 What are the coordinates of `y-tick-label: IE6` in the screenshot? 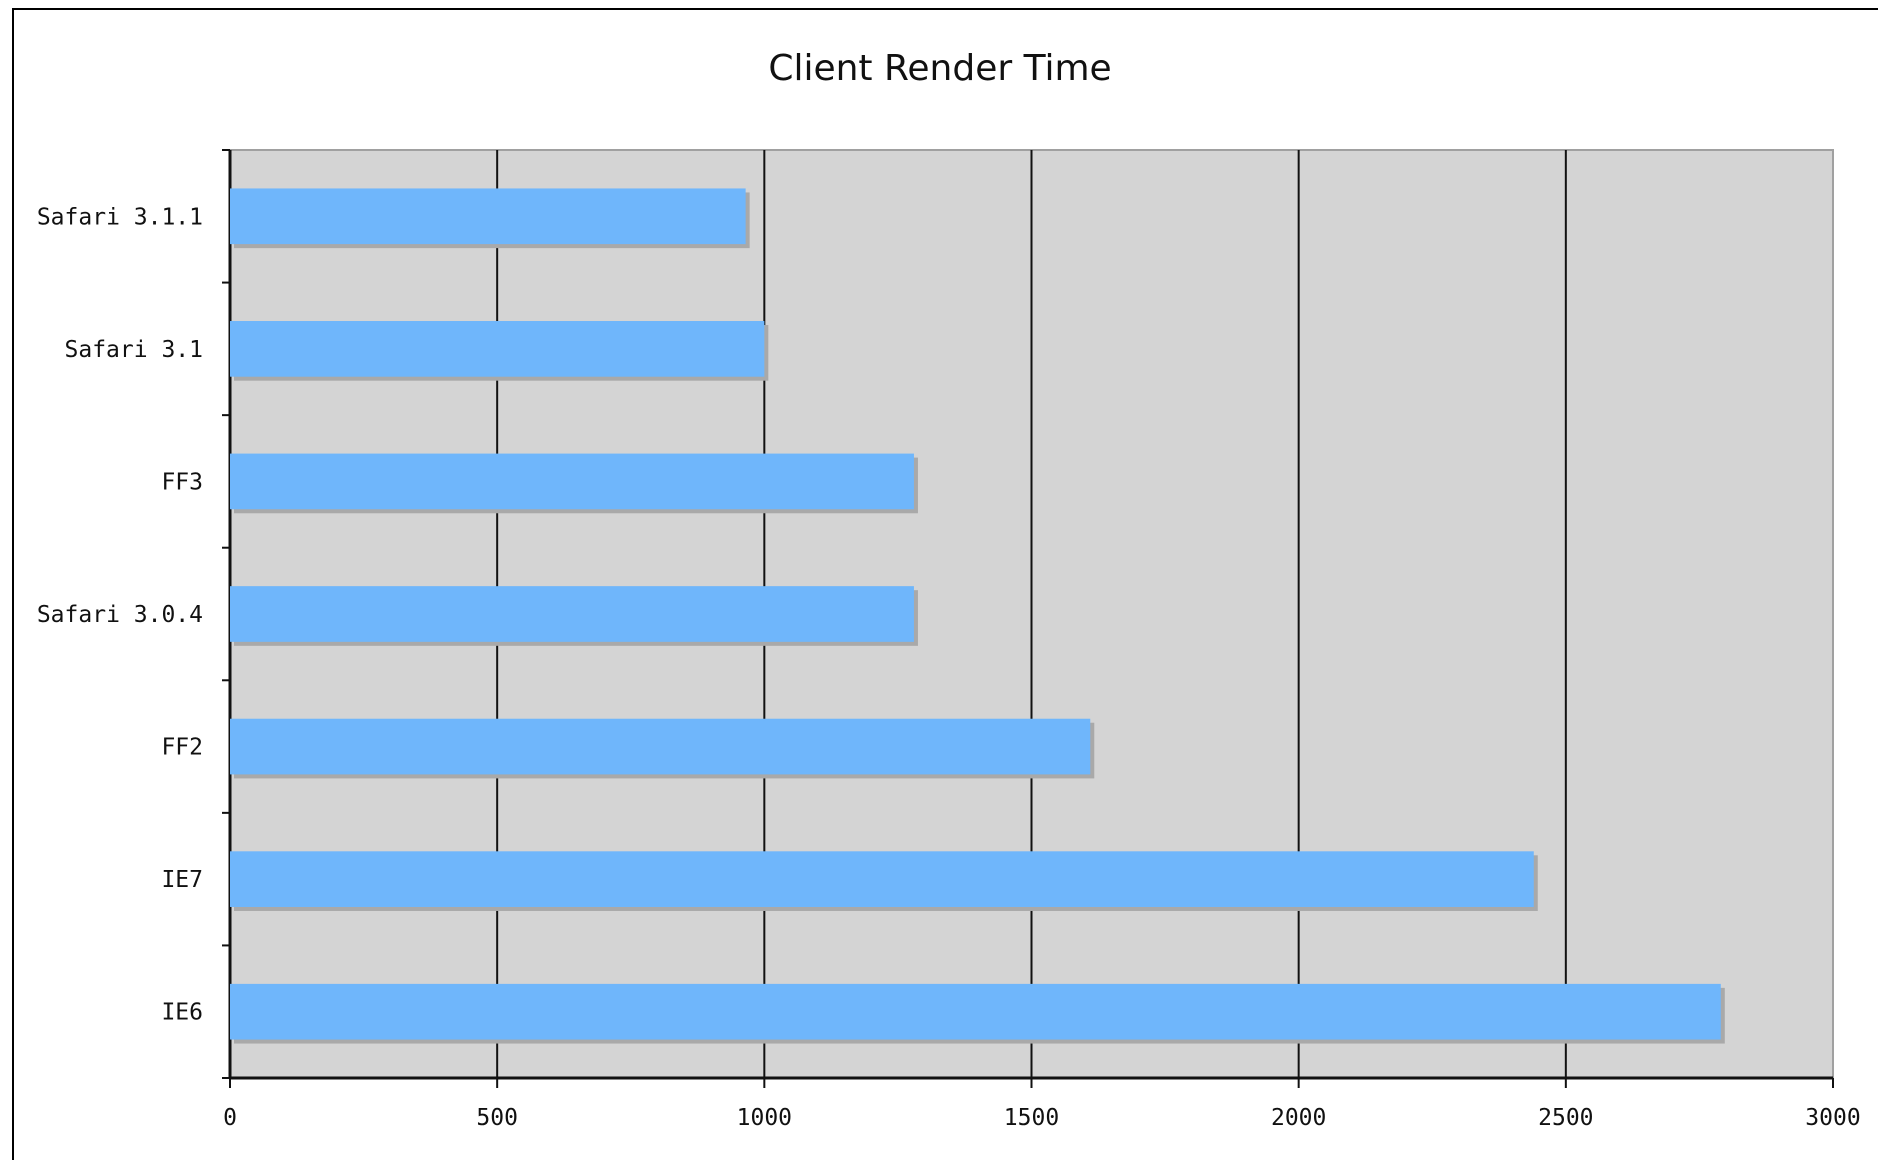 It's located at (182, 1013).